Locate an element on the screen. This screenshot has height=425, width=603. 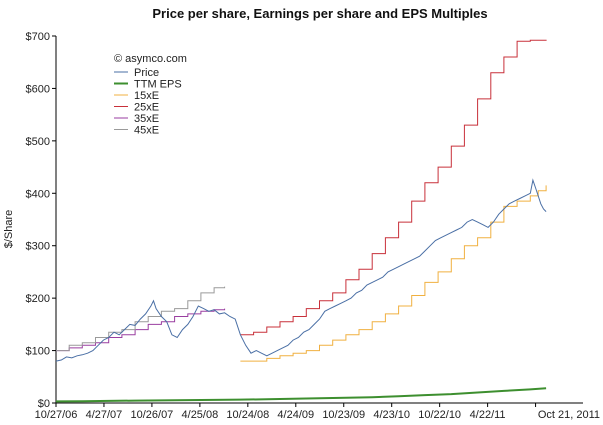
y-tick-label: $300 is located at coordinates (38, 247).